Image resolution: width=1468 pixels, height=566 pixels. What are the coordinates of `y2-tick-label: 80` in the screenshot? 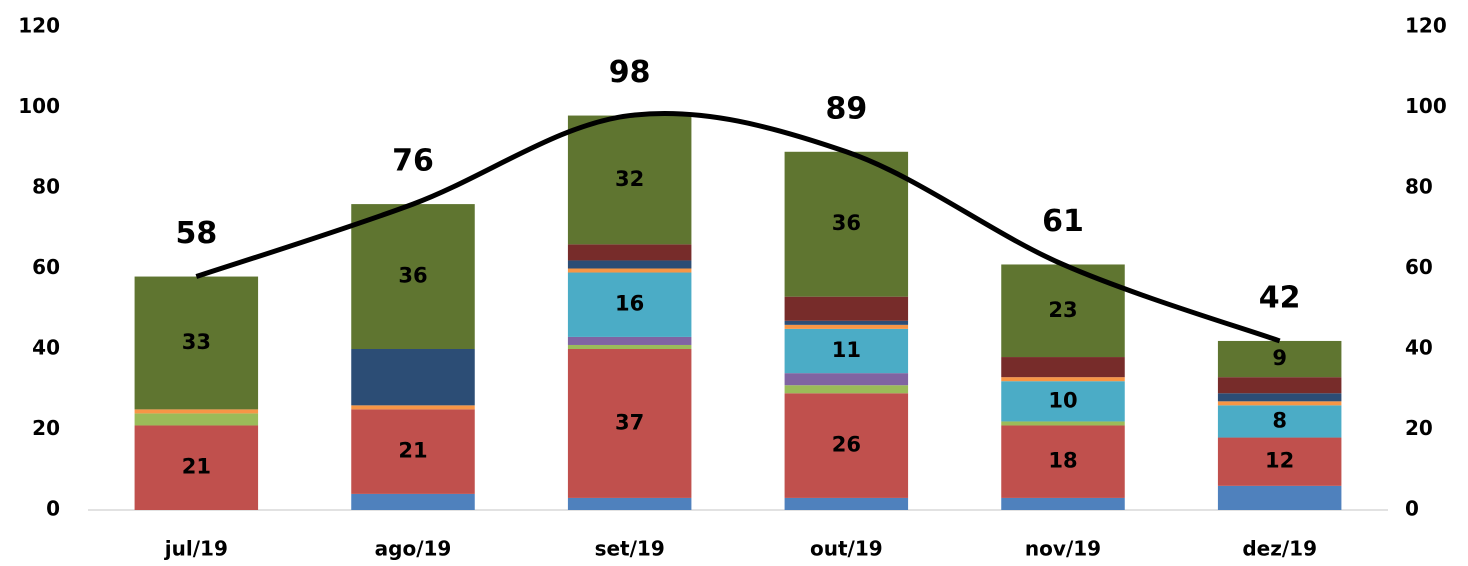 It's located at (1419, 187).